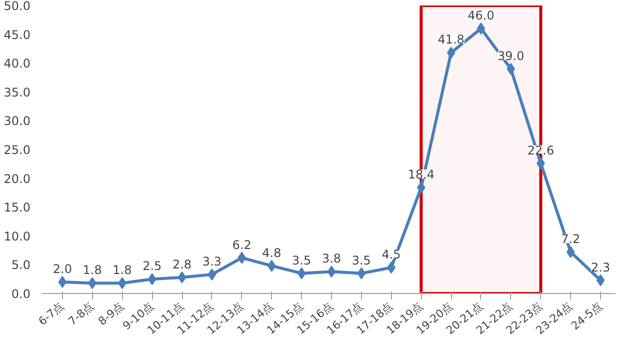  What do you see at coordinates (421, 175) in the screenshot?
I see `data-label: 18.4` at bounding box center [421, 175].